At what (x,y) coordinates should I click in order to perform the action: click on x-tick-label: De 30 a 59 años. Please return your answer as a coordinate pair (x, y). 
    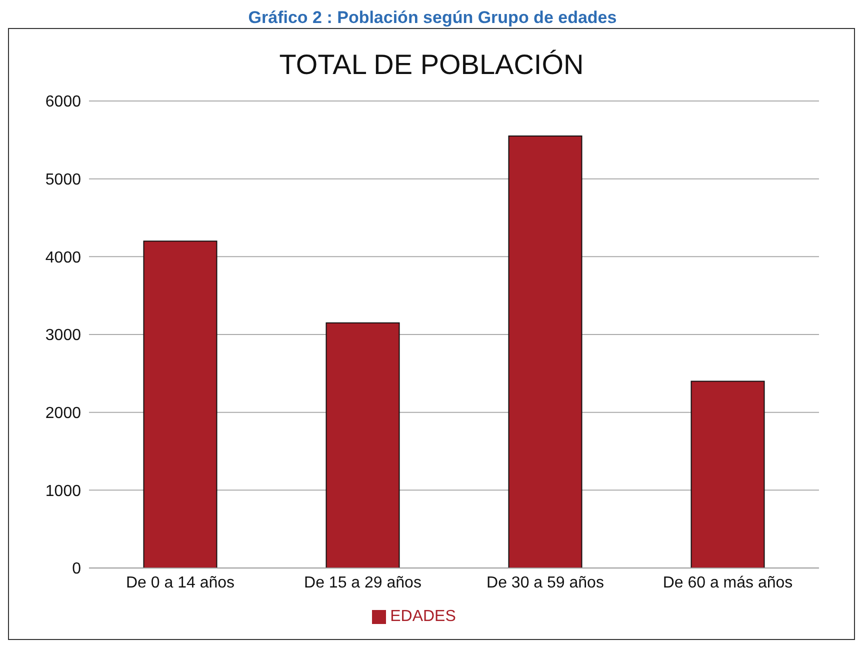
    Looking at the image, I should click on (545, 583).